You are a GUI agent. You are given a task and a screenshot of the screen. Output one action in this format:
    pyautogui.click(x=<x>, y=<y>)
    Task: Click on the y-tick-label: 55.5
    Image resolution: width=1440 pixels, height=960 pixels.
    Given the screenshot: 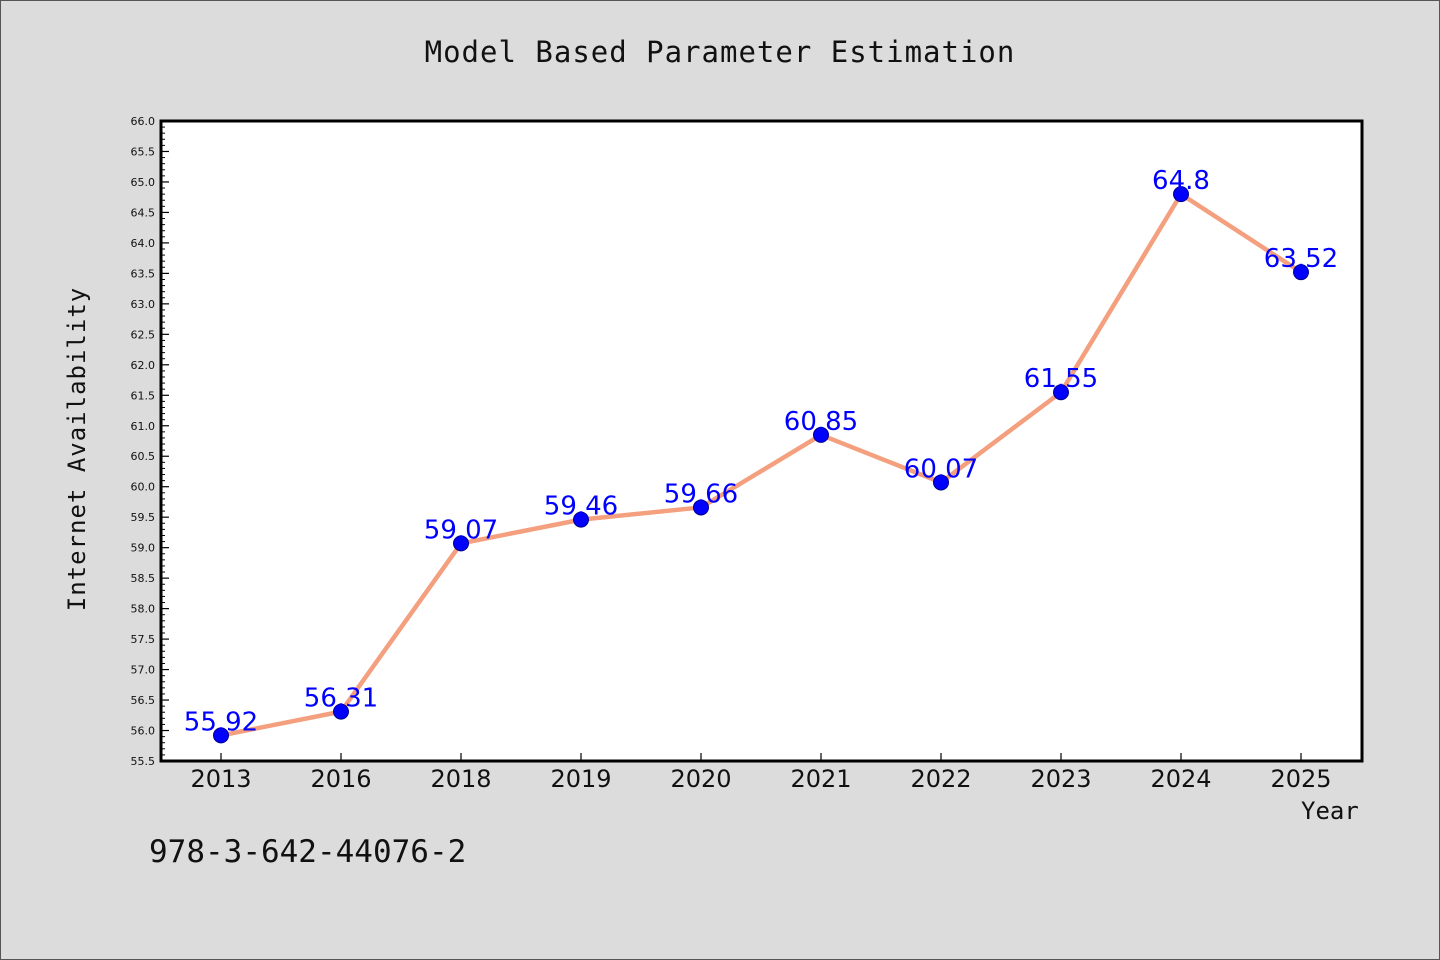 What is the action you would take?
    pyautogui.click(x=143, y=761)
    